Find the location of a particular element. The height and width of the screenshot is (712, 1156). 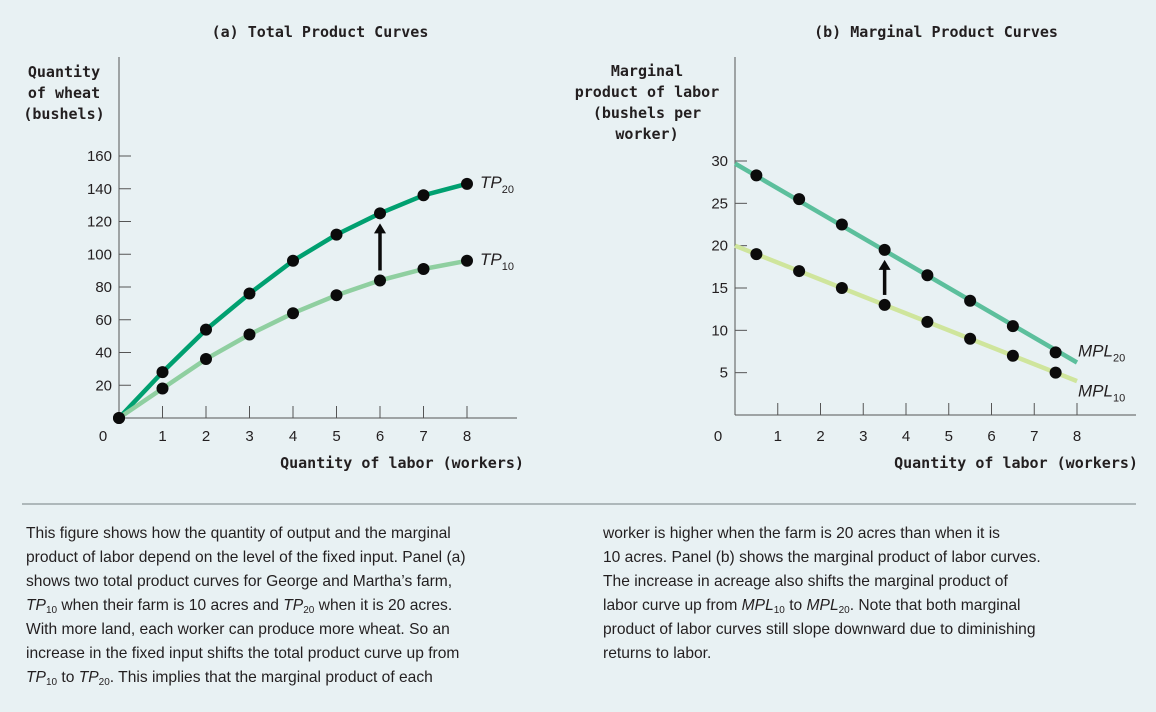

y-tick-label: 120 is located at coordinates (99, 222).